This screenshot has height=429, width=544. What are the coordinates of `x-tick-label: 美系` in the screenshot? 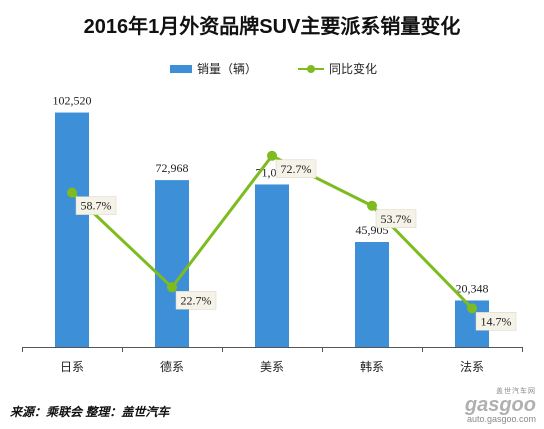 It's located at (272, 367).